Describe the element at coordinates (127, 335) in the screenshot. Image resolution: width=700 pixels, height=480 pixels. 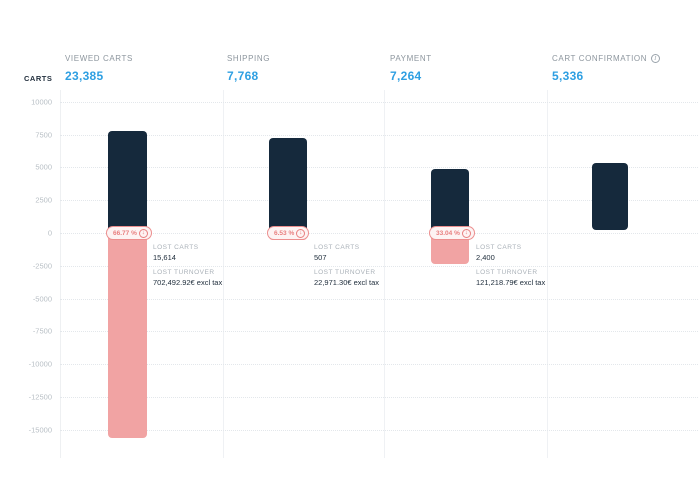
I see `bar-negative` at that location.